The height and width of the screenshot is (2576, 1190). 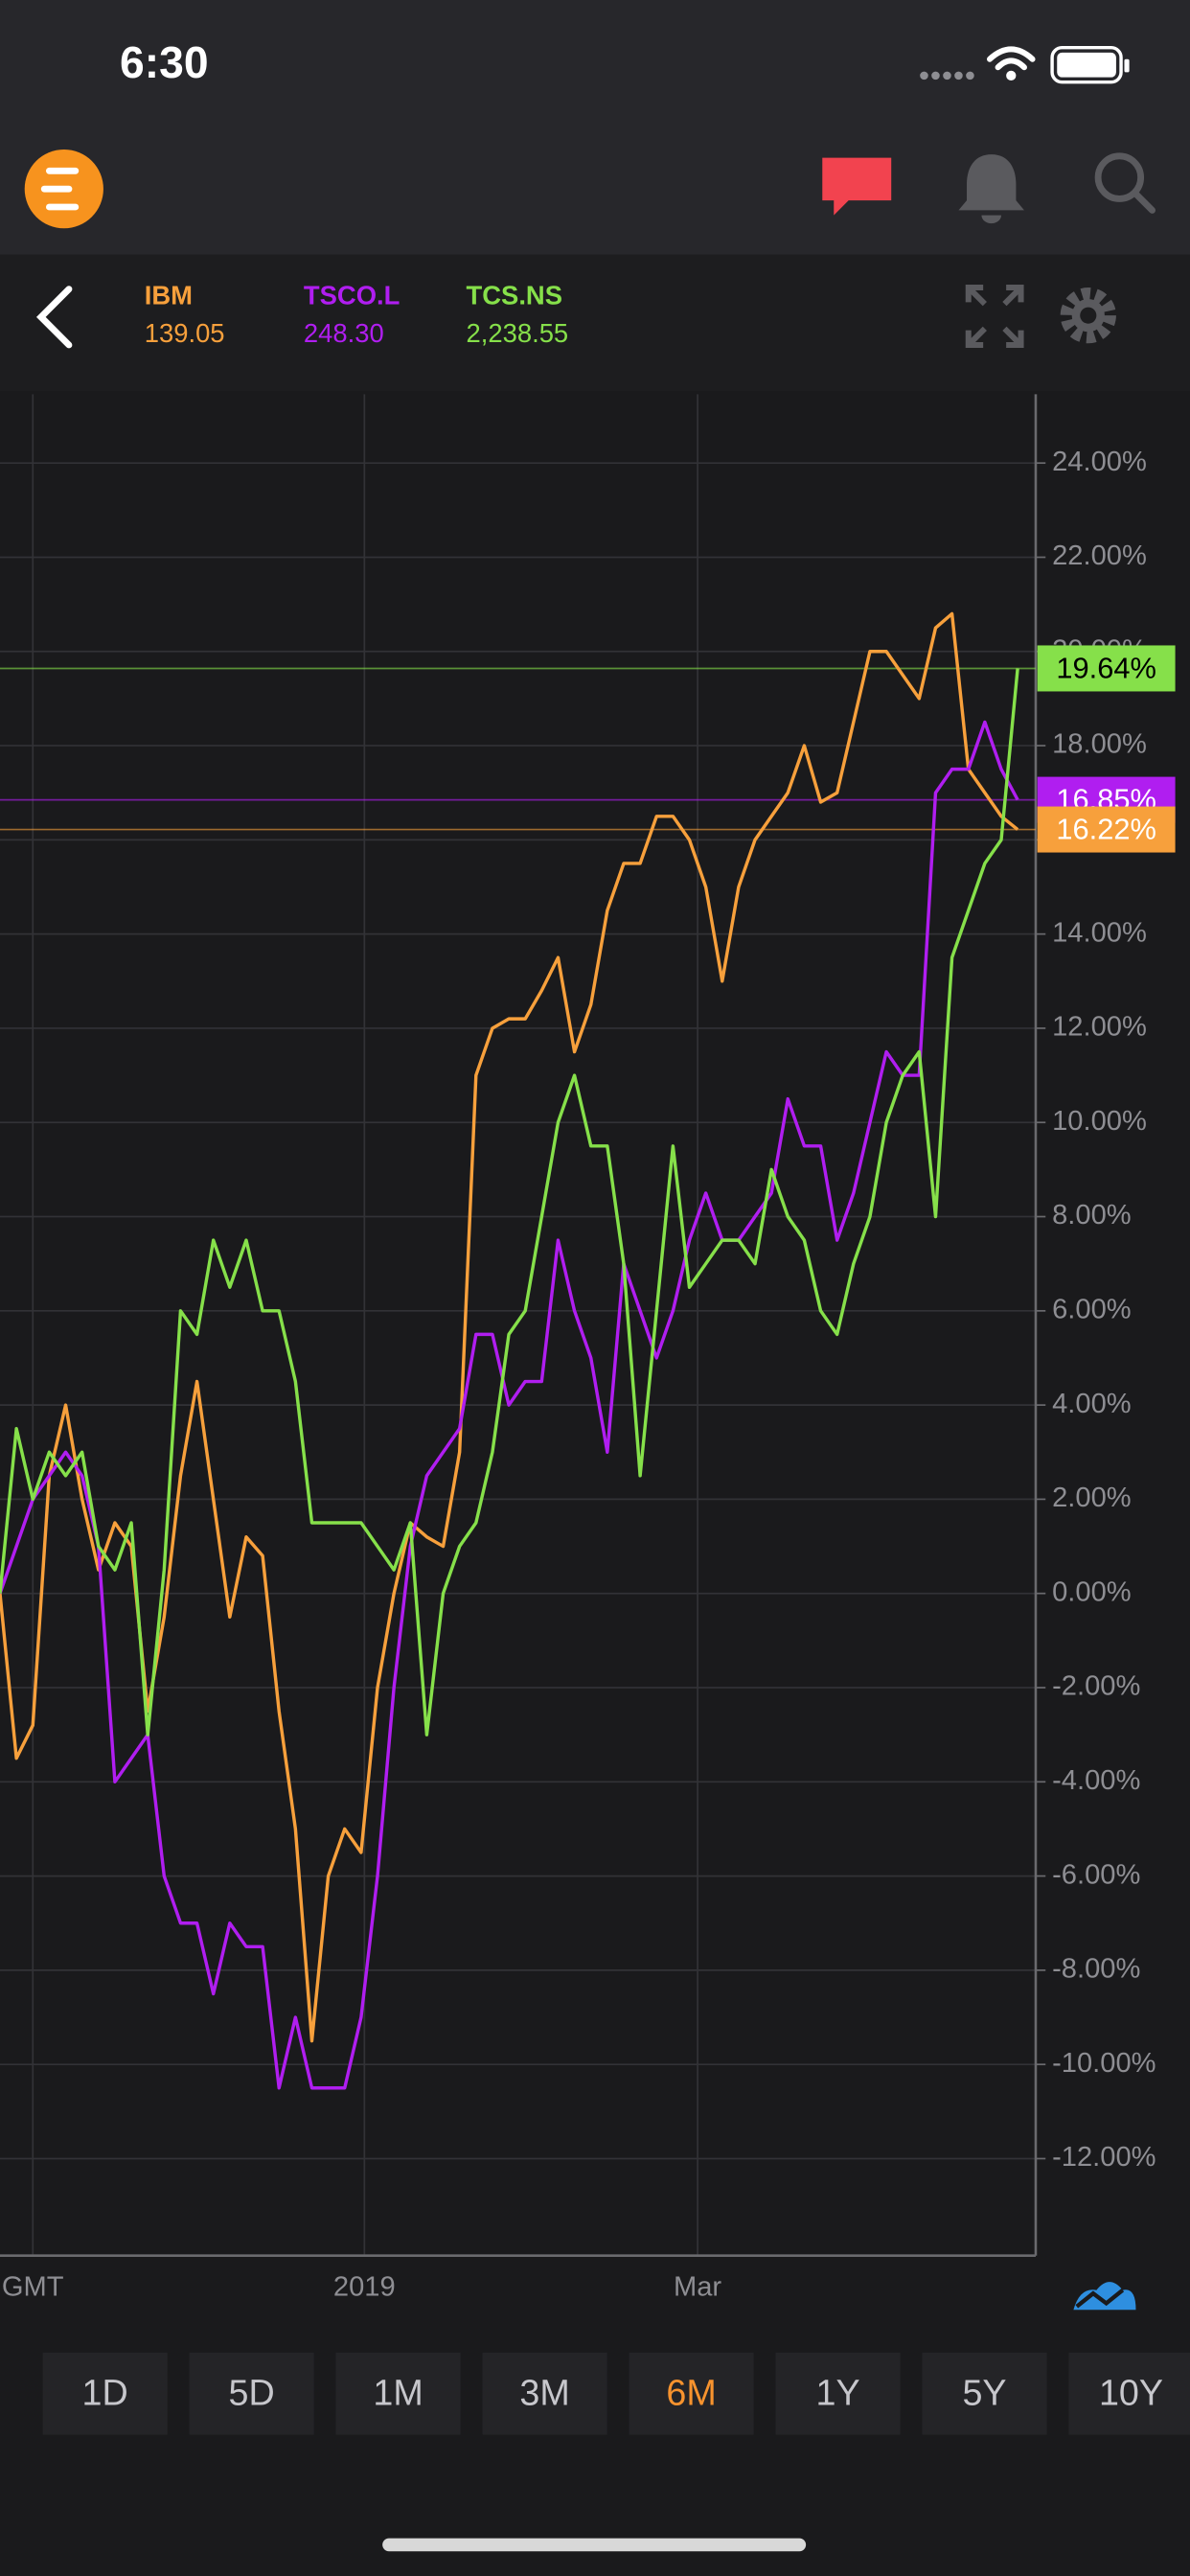 I want to click on x-tick-label: GMT, so click(x=33, y=2287).